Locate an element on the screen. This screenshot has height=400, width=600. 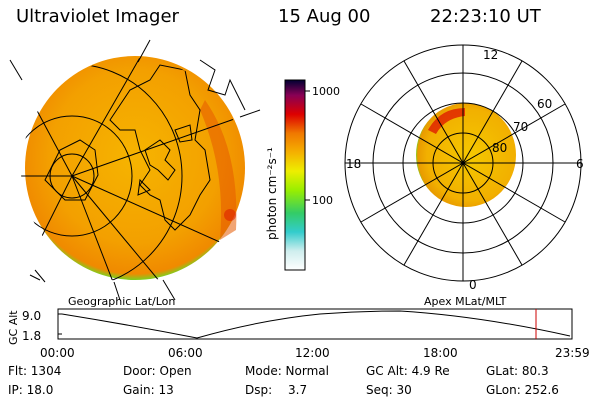
dsp-value: 3.7 is located at coordinates (298, 390).